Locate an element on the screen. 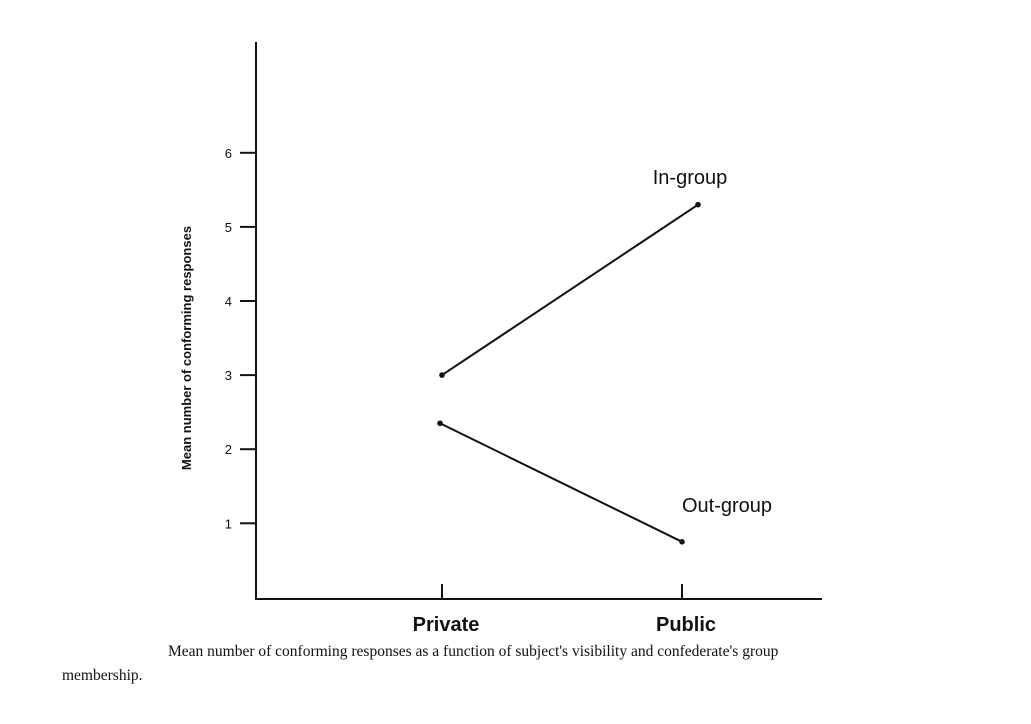 The image size is (1031, 724). series-line-in-group is located at coordinates (570, 289).